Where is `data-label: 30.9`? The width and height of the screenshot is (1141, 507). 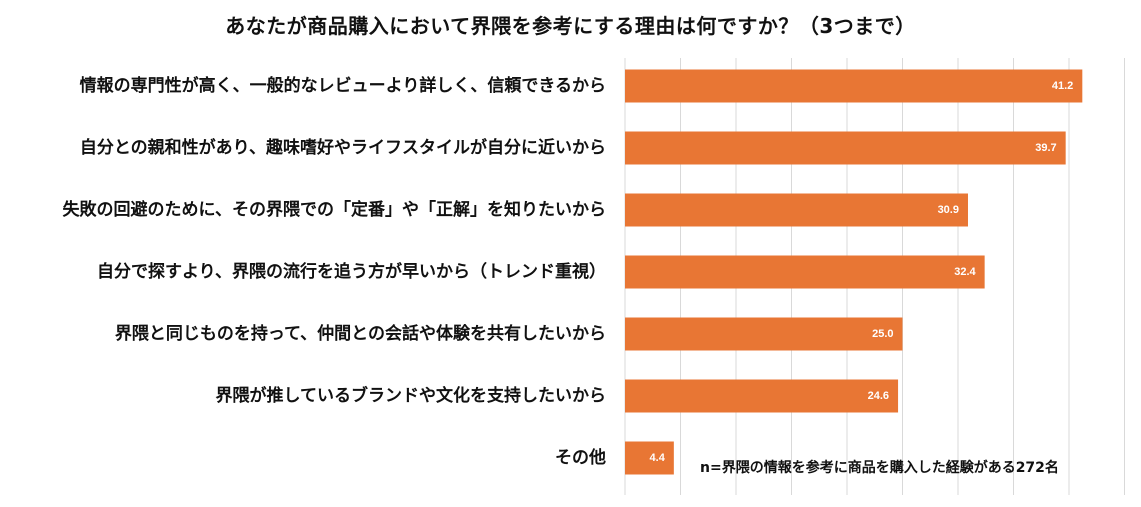 data-label: 30.9 is located at coordinates (948, 210).